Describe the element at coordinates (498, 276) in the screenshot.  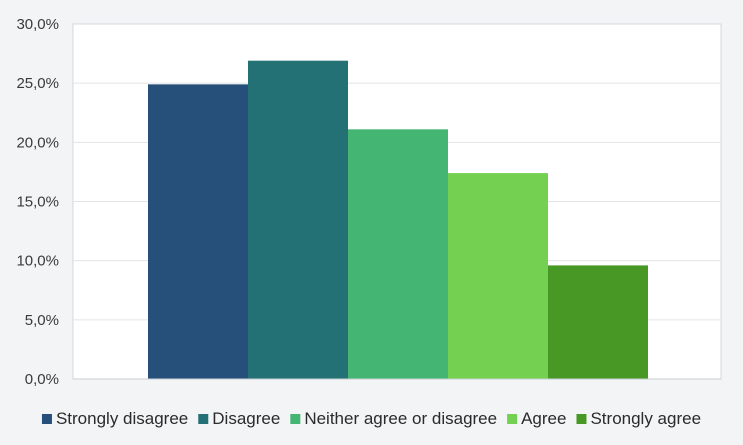
I see `bar-agree` at that location.